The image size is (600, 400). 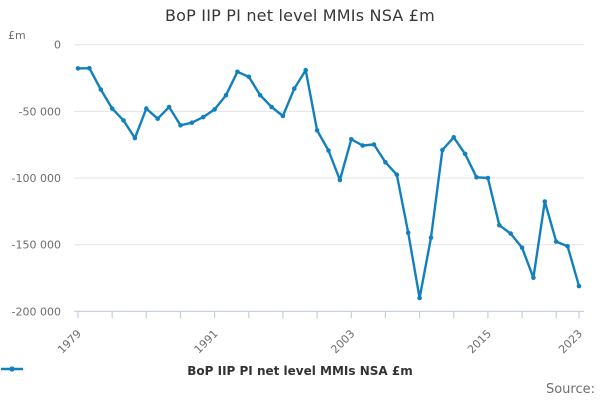 What do you see at coordinates (69, 341) in the screenshot?
I see `x-tick-label: 1979` at bounding box center [69, 341].